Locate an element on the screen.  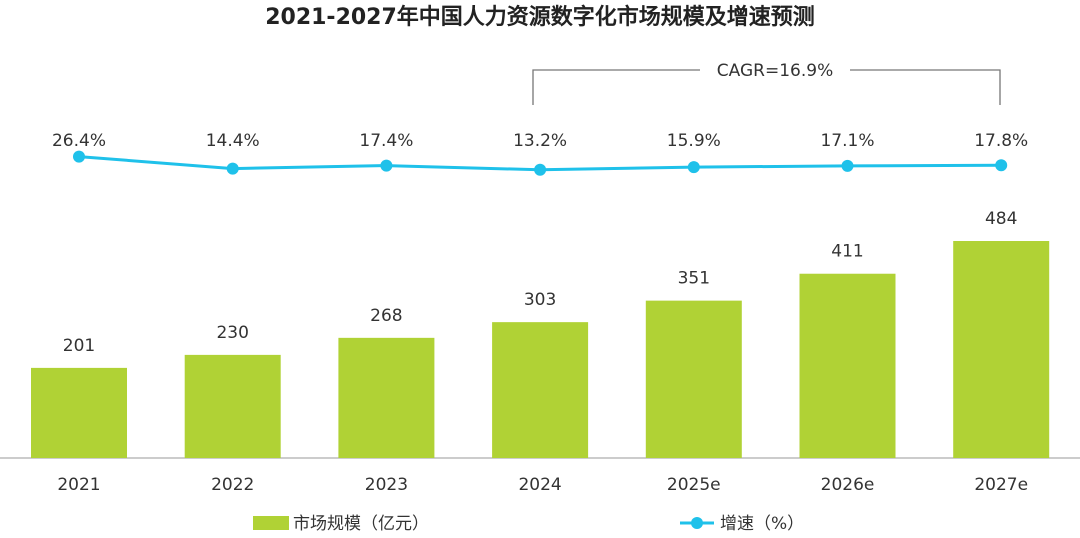
x-tick-label: 2021 is located at coordinates (78, 485).